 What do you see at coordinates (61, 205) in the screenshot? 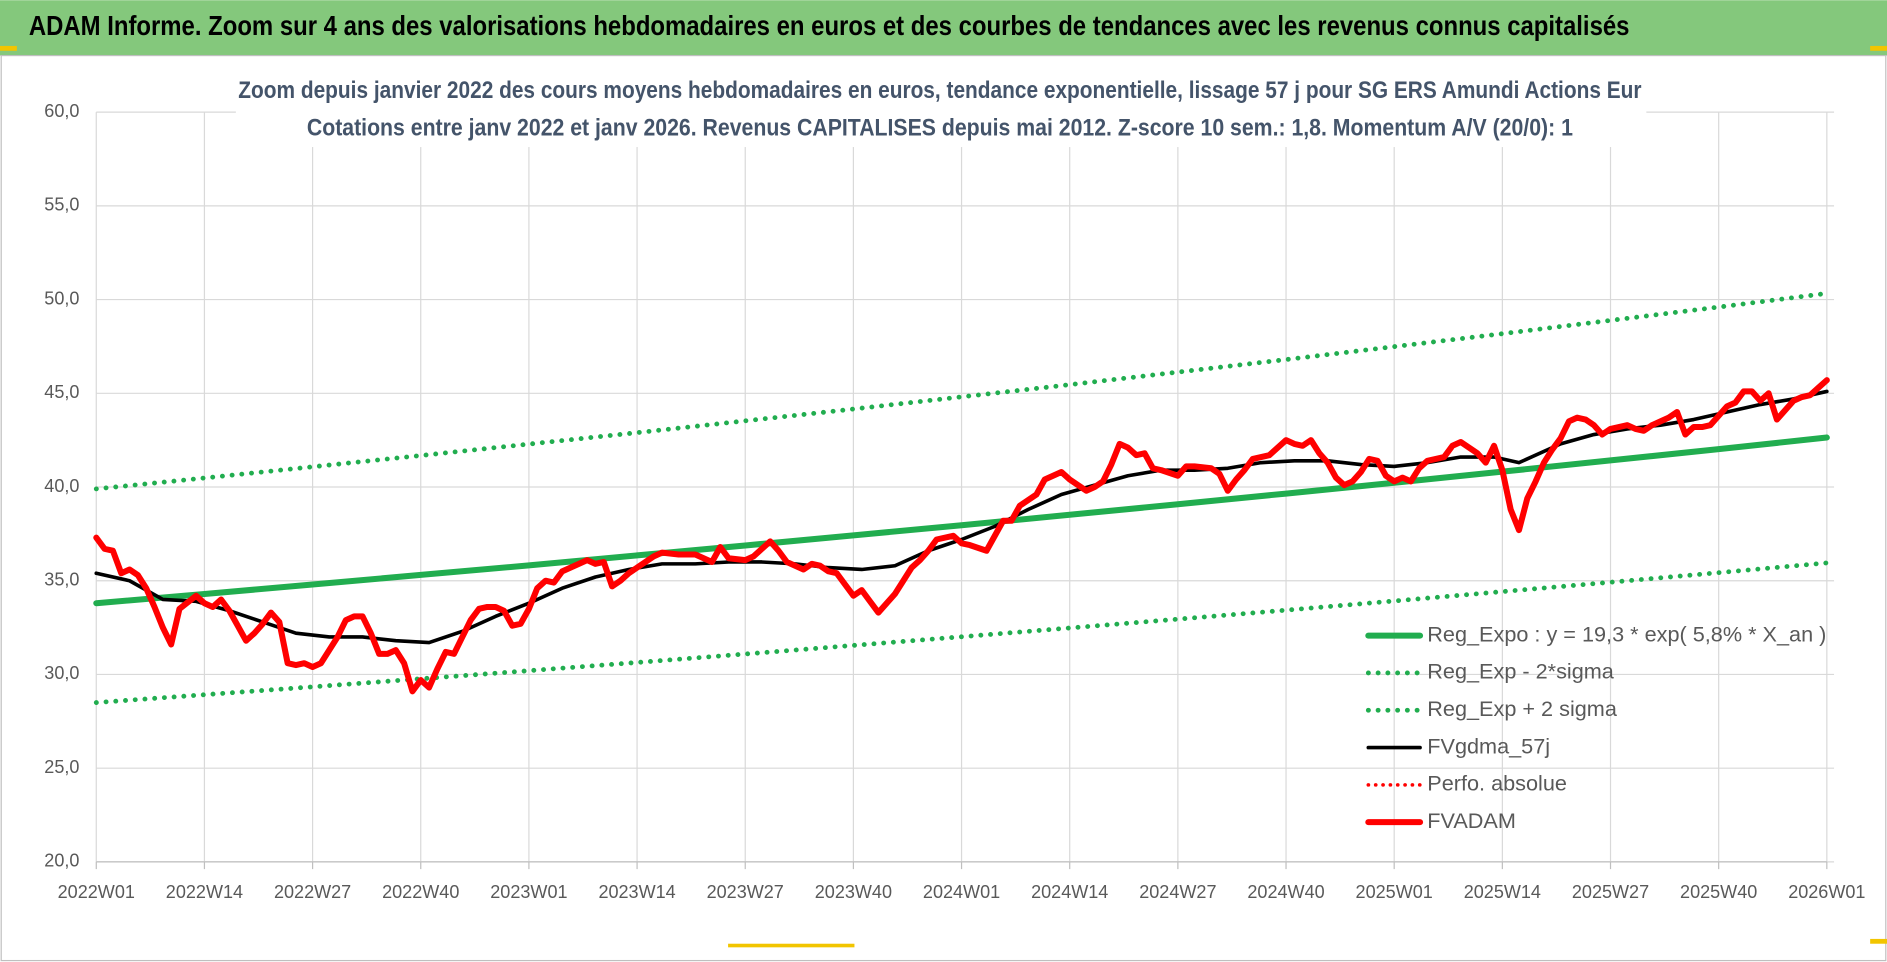
I see `y-tick-label: 55,0` at bounding box center [61, 205].